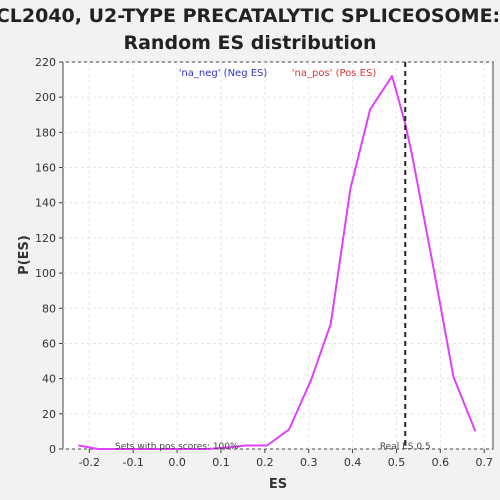  Describe the element at coordinates (45, 168) in the screenshot. I see `y-tick-label: 160` at that location.